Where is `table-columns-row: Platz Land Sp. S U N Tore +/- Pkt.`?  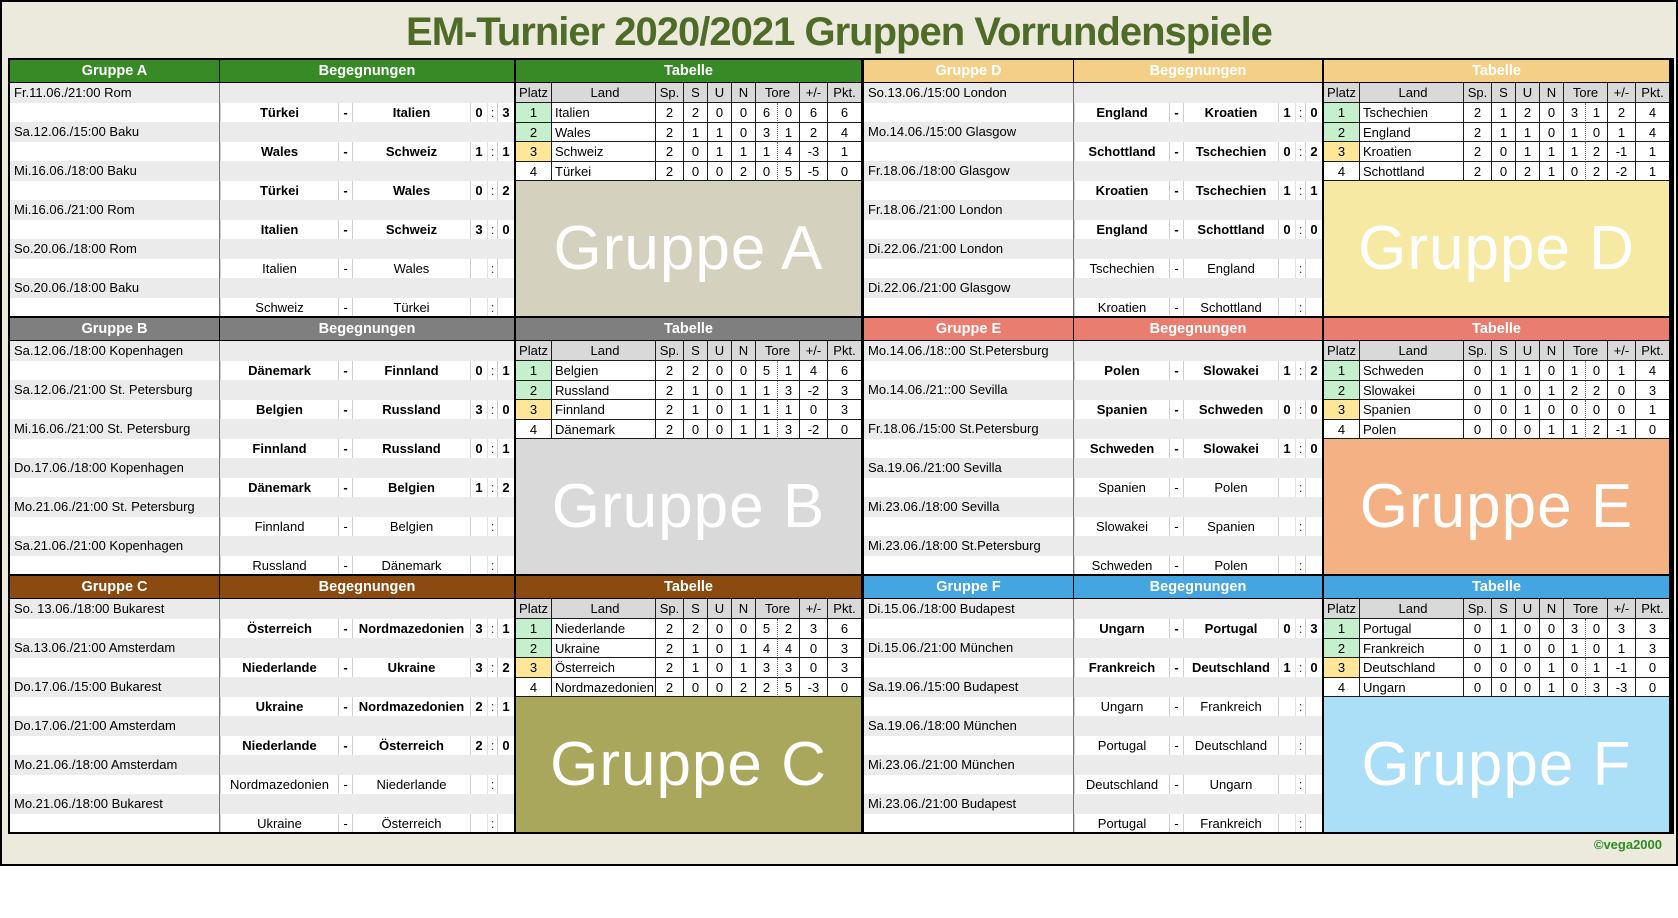
table-columns-row: Platz Land Sp. S U N Tore +/- Pkt. is located at coordinates (1496, 93).